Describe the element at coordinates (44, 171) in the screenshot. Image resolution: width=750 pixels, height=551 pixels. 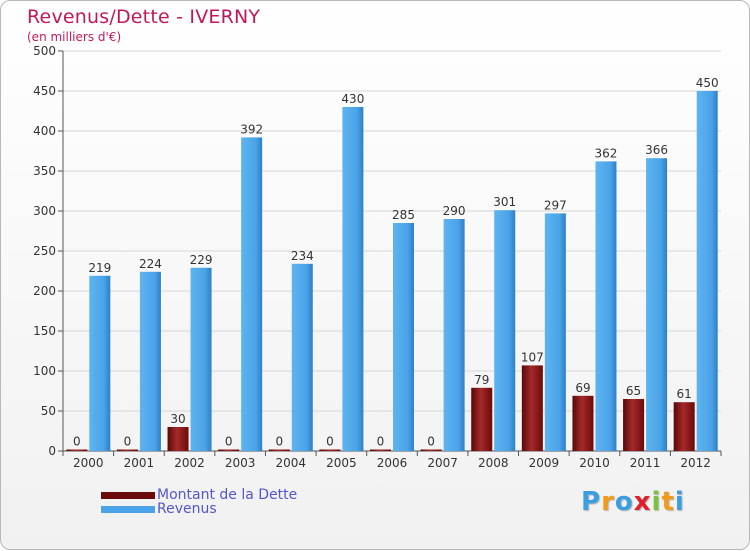
I see `y-tick-label: 350` at that location.